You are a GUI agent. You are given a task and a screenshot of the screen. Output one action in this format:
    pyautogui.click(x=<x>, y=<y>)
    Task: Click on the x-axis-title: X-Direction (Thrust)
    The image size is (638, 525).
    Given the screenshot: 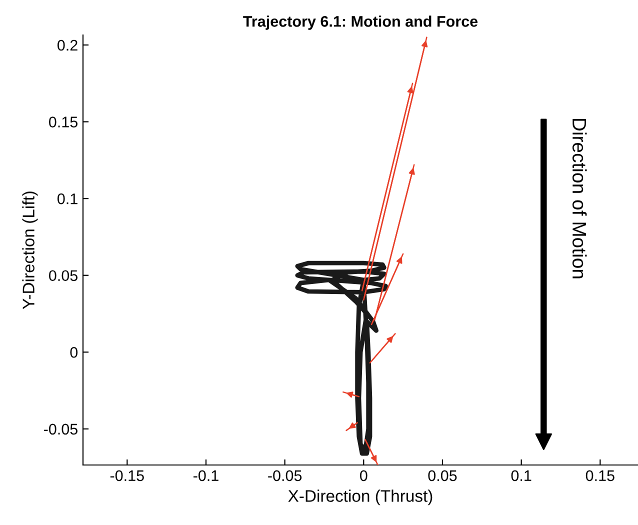 What is the action you would take?
    pyautogui.click(x=360, y=498)
    